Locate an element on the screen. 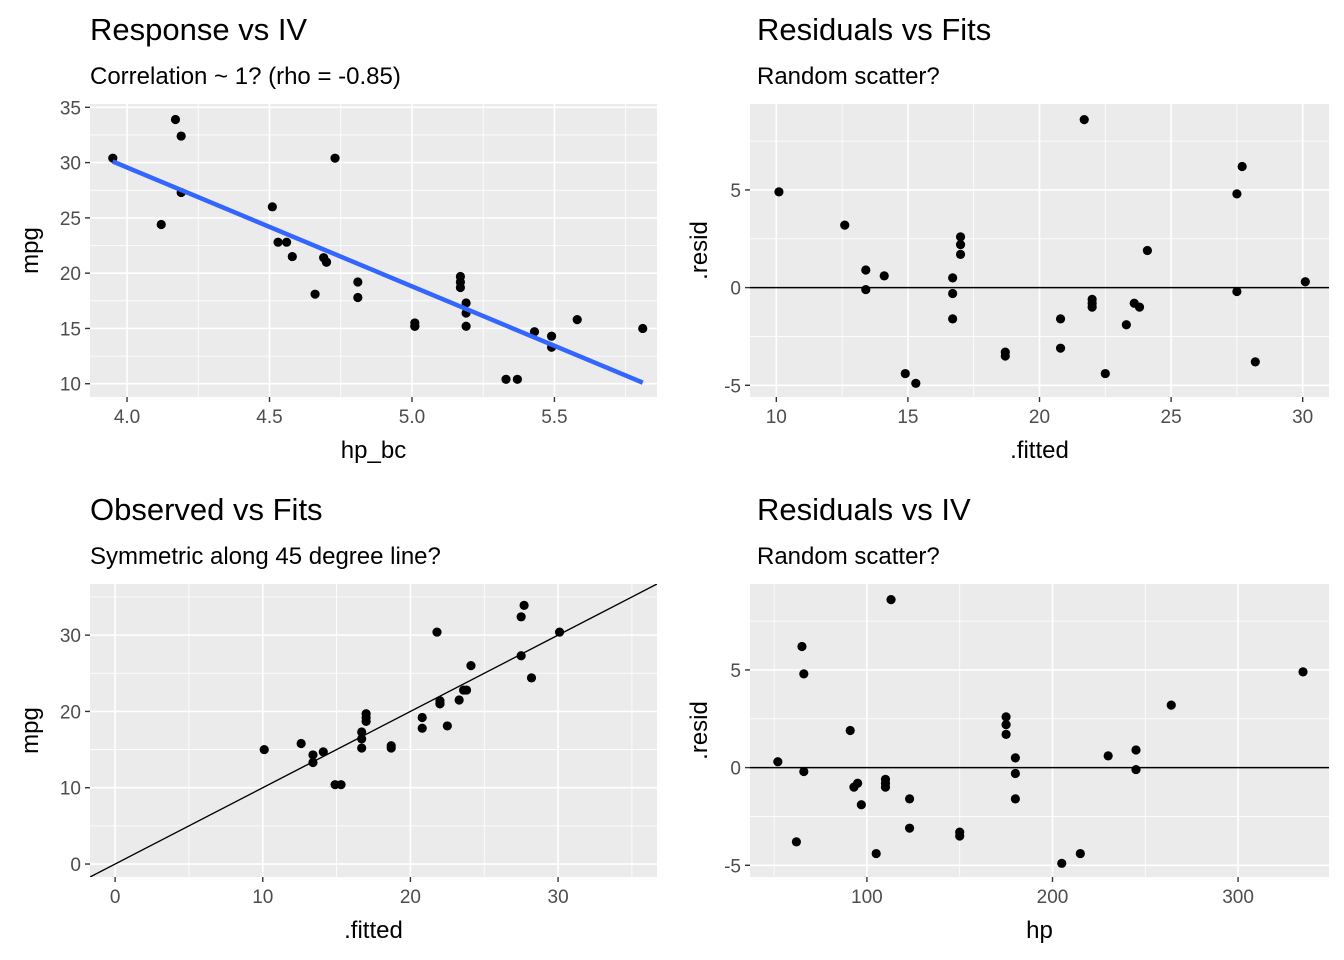 The height and width of the screenshot is (960, 1344). y-tick-label: 25 is located at coordinates (70, 219).